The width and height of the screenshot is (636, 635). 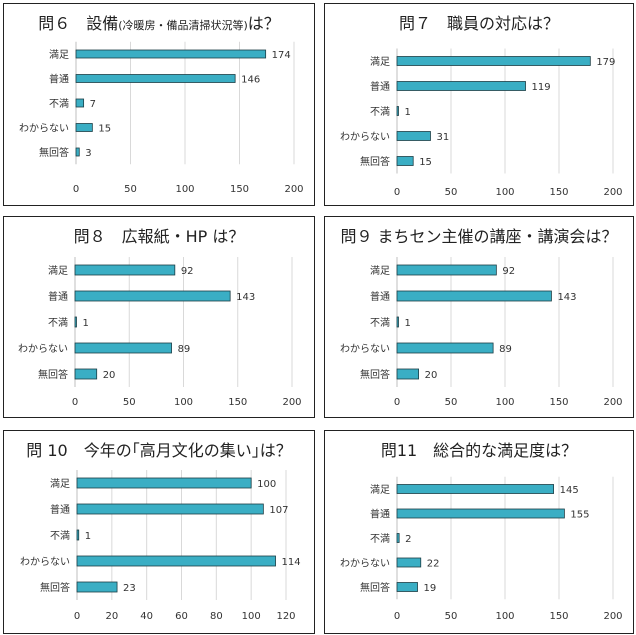 What do you see at coordinates (569, 490) in the screenshot?
I see `data-label: 145` at bounding box center [569, 490].